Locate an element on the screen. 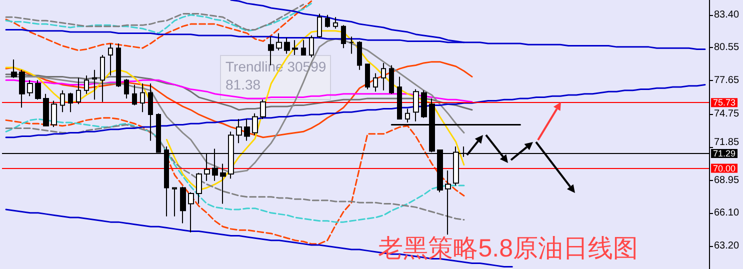  ref-line-label: 70.00 is located at coordinates (724, 168).